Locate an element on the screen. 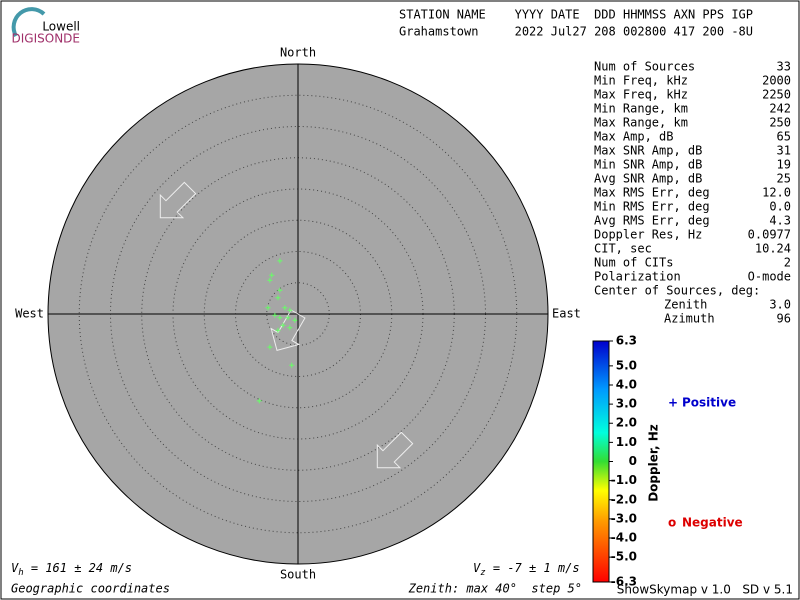 Image resolution: width=800 pixels, height=600 pixels. stat-value: 2 is located at coordinates (787, 263).